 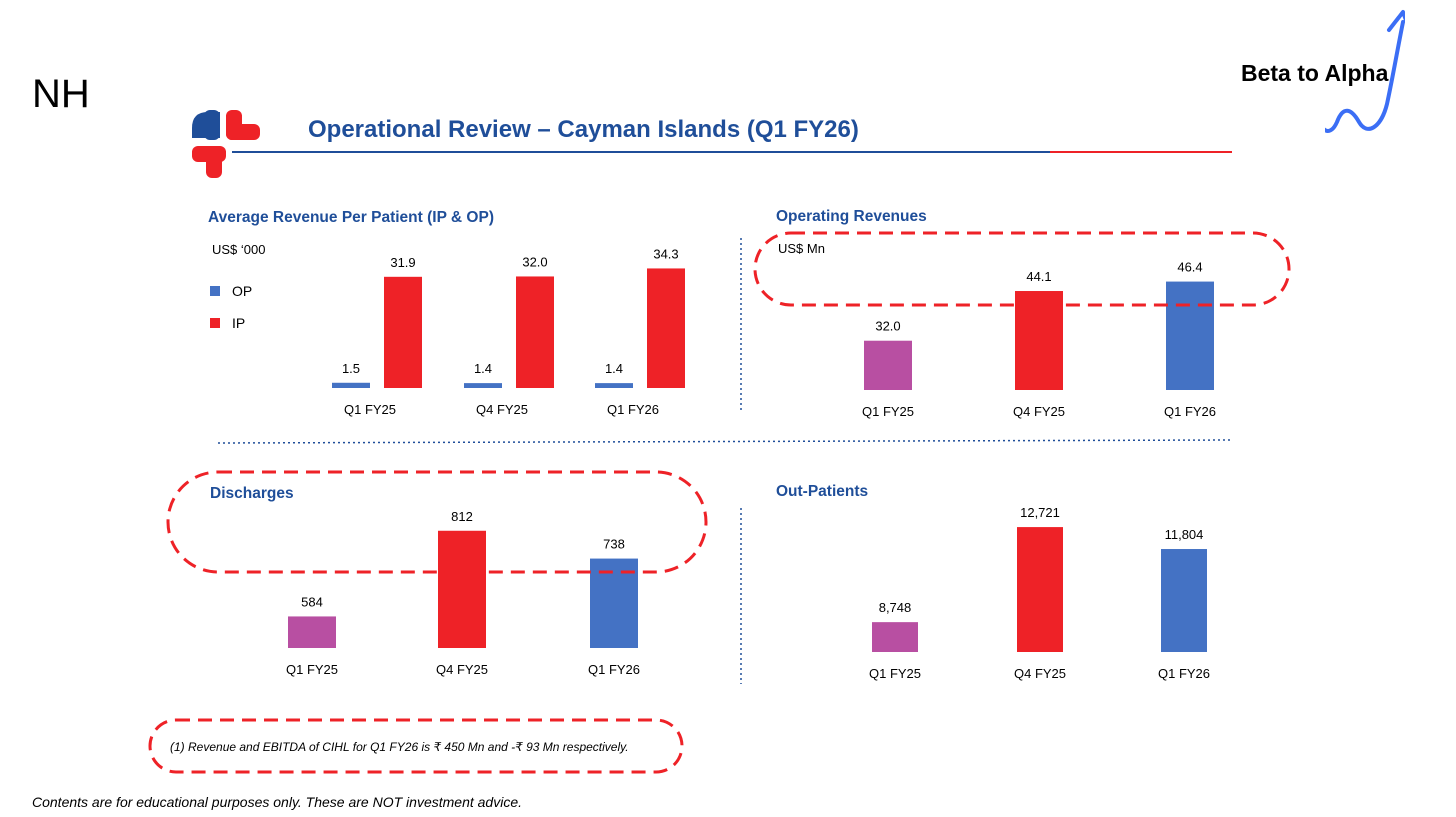 What do you see at coordinates (1039, 411) in the screenshot?
I see `tick-label-oprev-1: Q4 FY25` at bounding box center [1039, 411].